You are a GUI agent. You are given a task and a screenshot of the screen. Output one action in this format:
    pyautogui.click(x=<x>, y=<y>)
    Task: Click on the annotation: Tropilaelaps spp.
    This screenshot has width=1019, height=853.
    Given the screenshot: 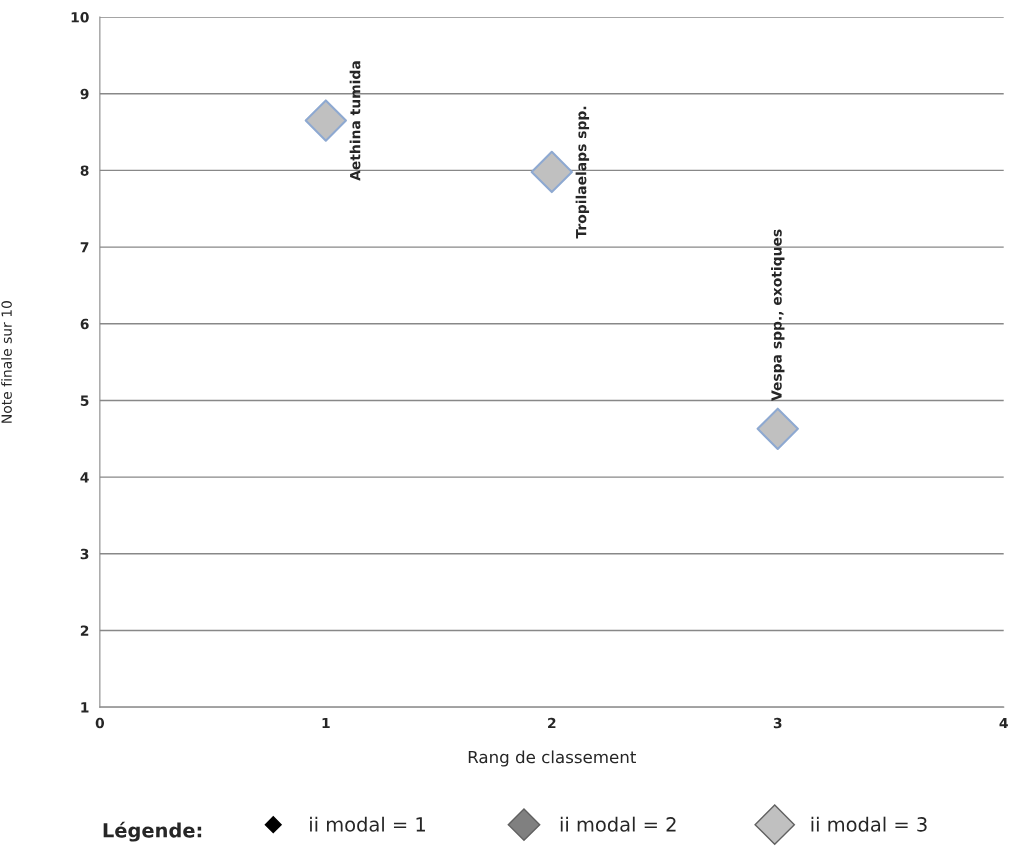 What is the action you would take?
    pyautogui.click(x=582, y=172)
    